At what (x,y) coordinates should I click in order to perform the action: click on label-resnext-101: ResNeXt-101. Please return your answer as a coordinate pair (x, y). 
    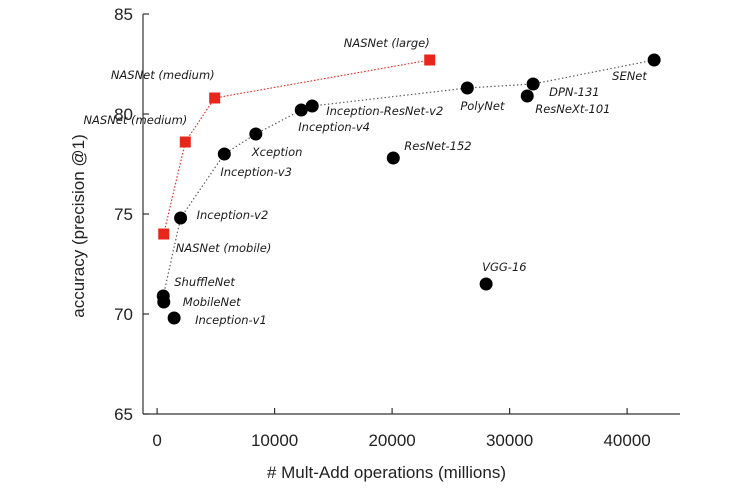
    Looking at the image, I should click on (572, 109).